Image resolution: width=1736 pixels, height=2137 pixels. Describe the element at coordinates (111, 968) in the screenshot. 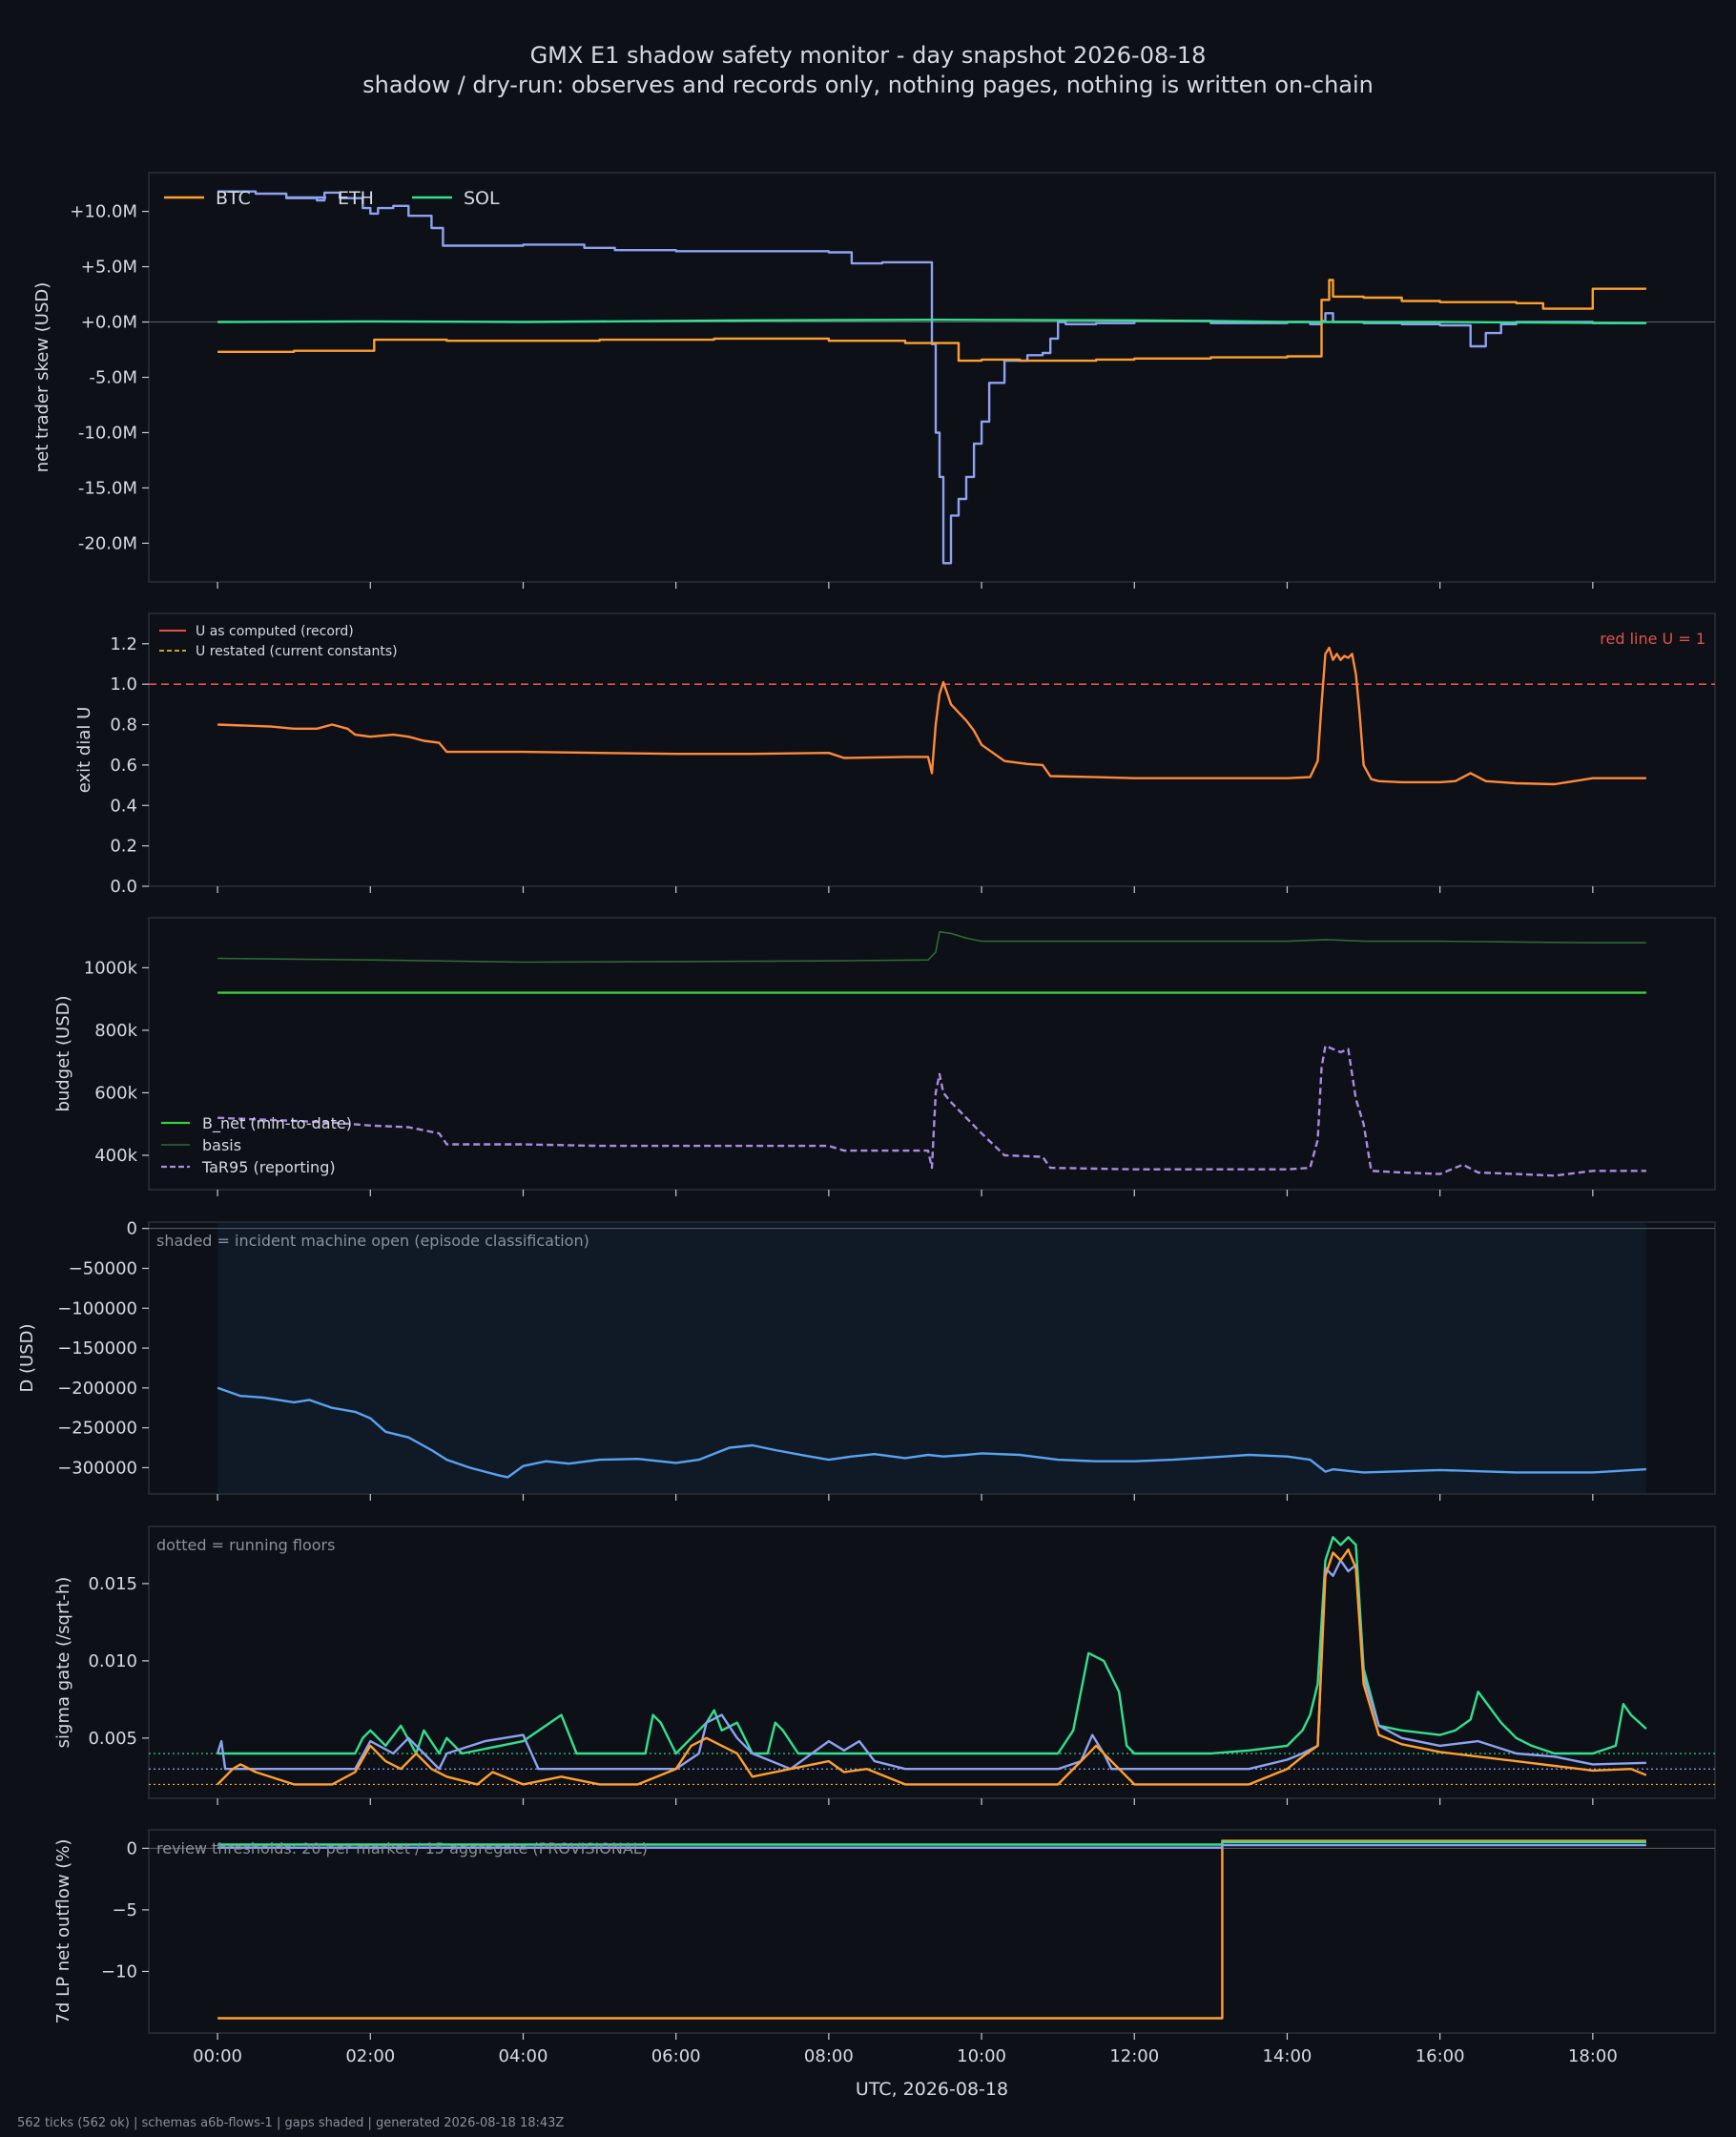

I see `y-tick-label: 1000k` at that location.